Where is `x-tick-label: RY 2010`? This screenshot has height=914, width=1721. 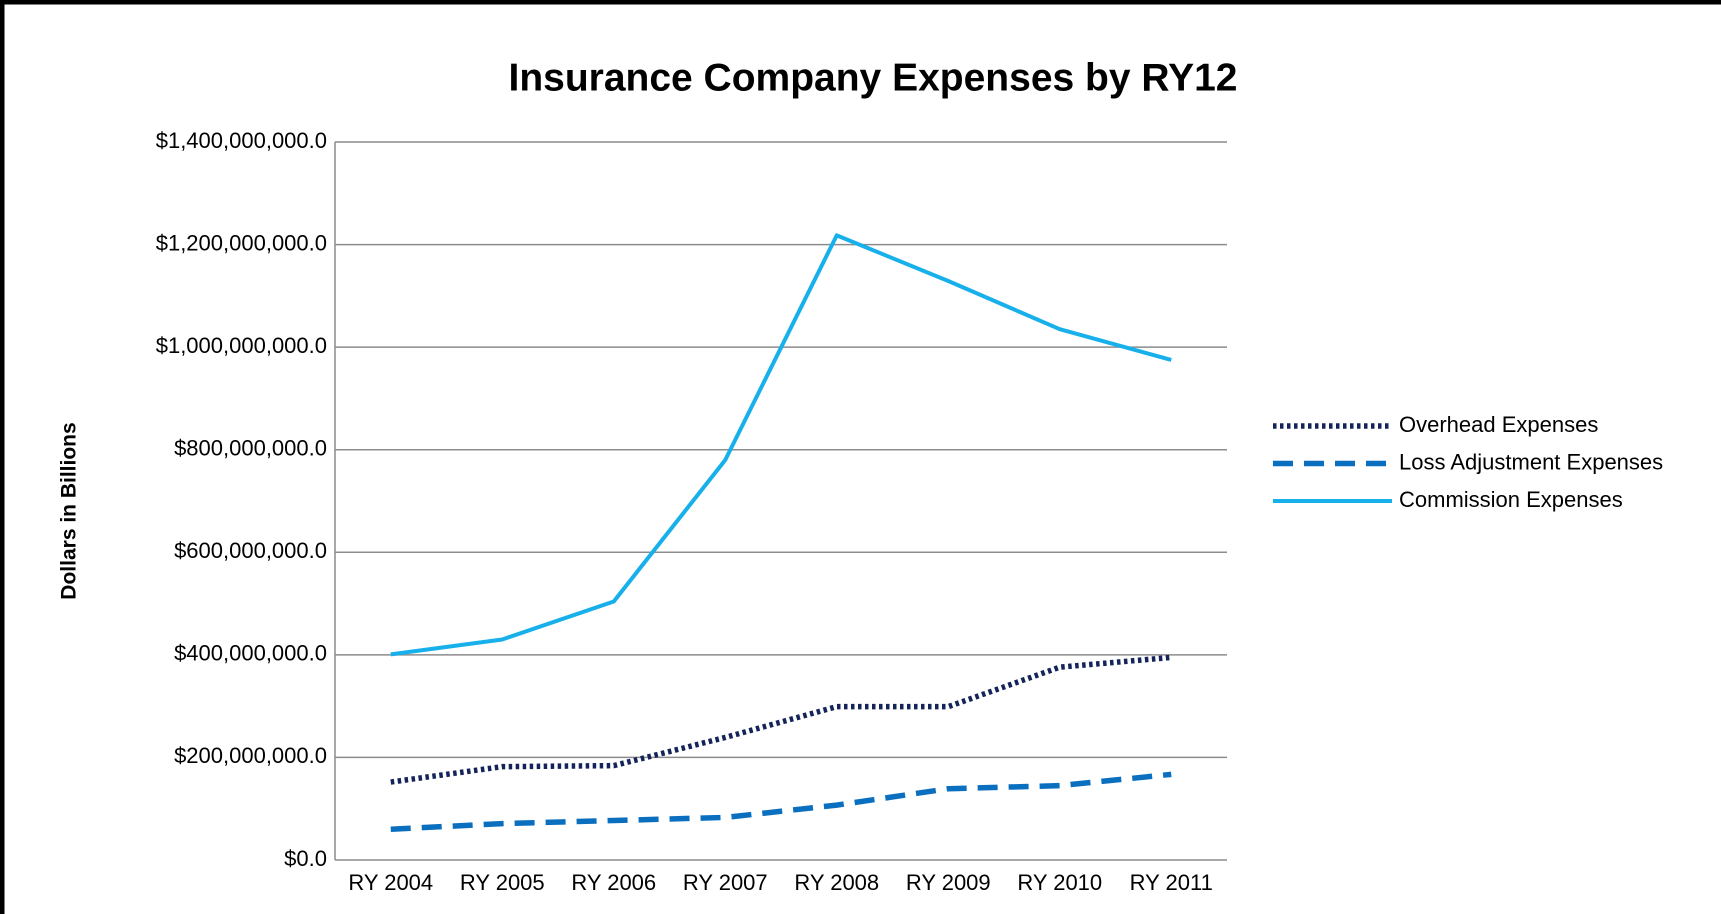
x-tick-label: RY 2010 is located at coordinates (1059, 882).